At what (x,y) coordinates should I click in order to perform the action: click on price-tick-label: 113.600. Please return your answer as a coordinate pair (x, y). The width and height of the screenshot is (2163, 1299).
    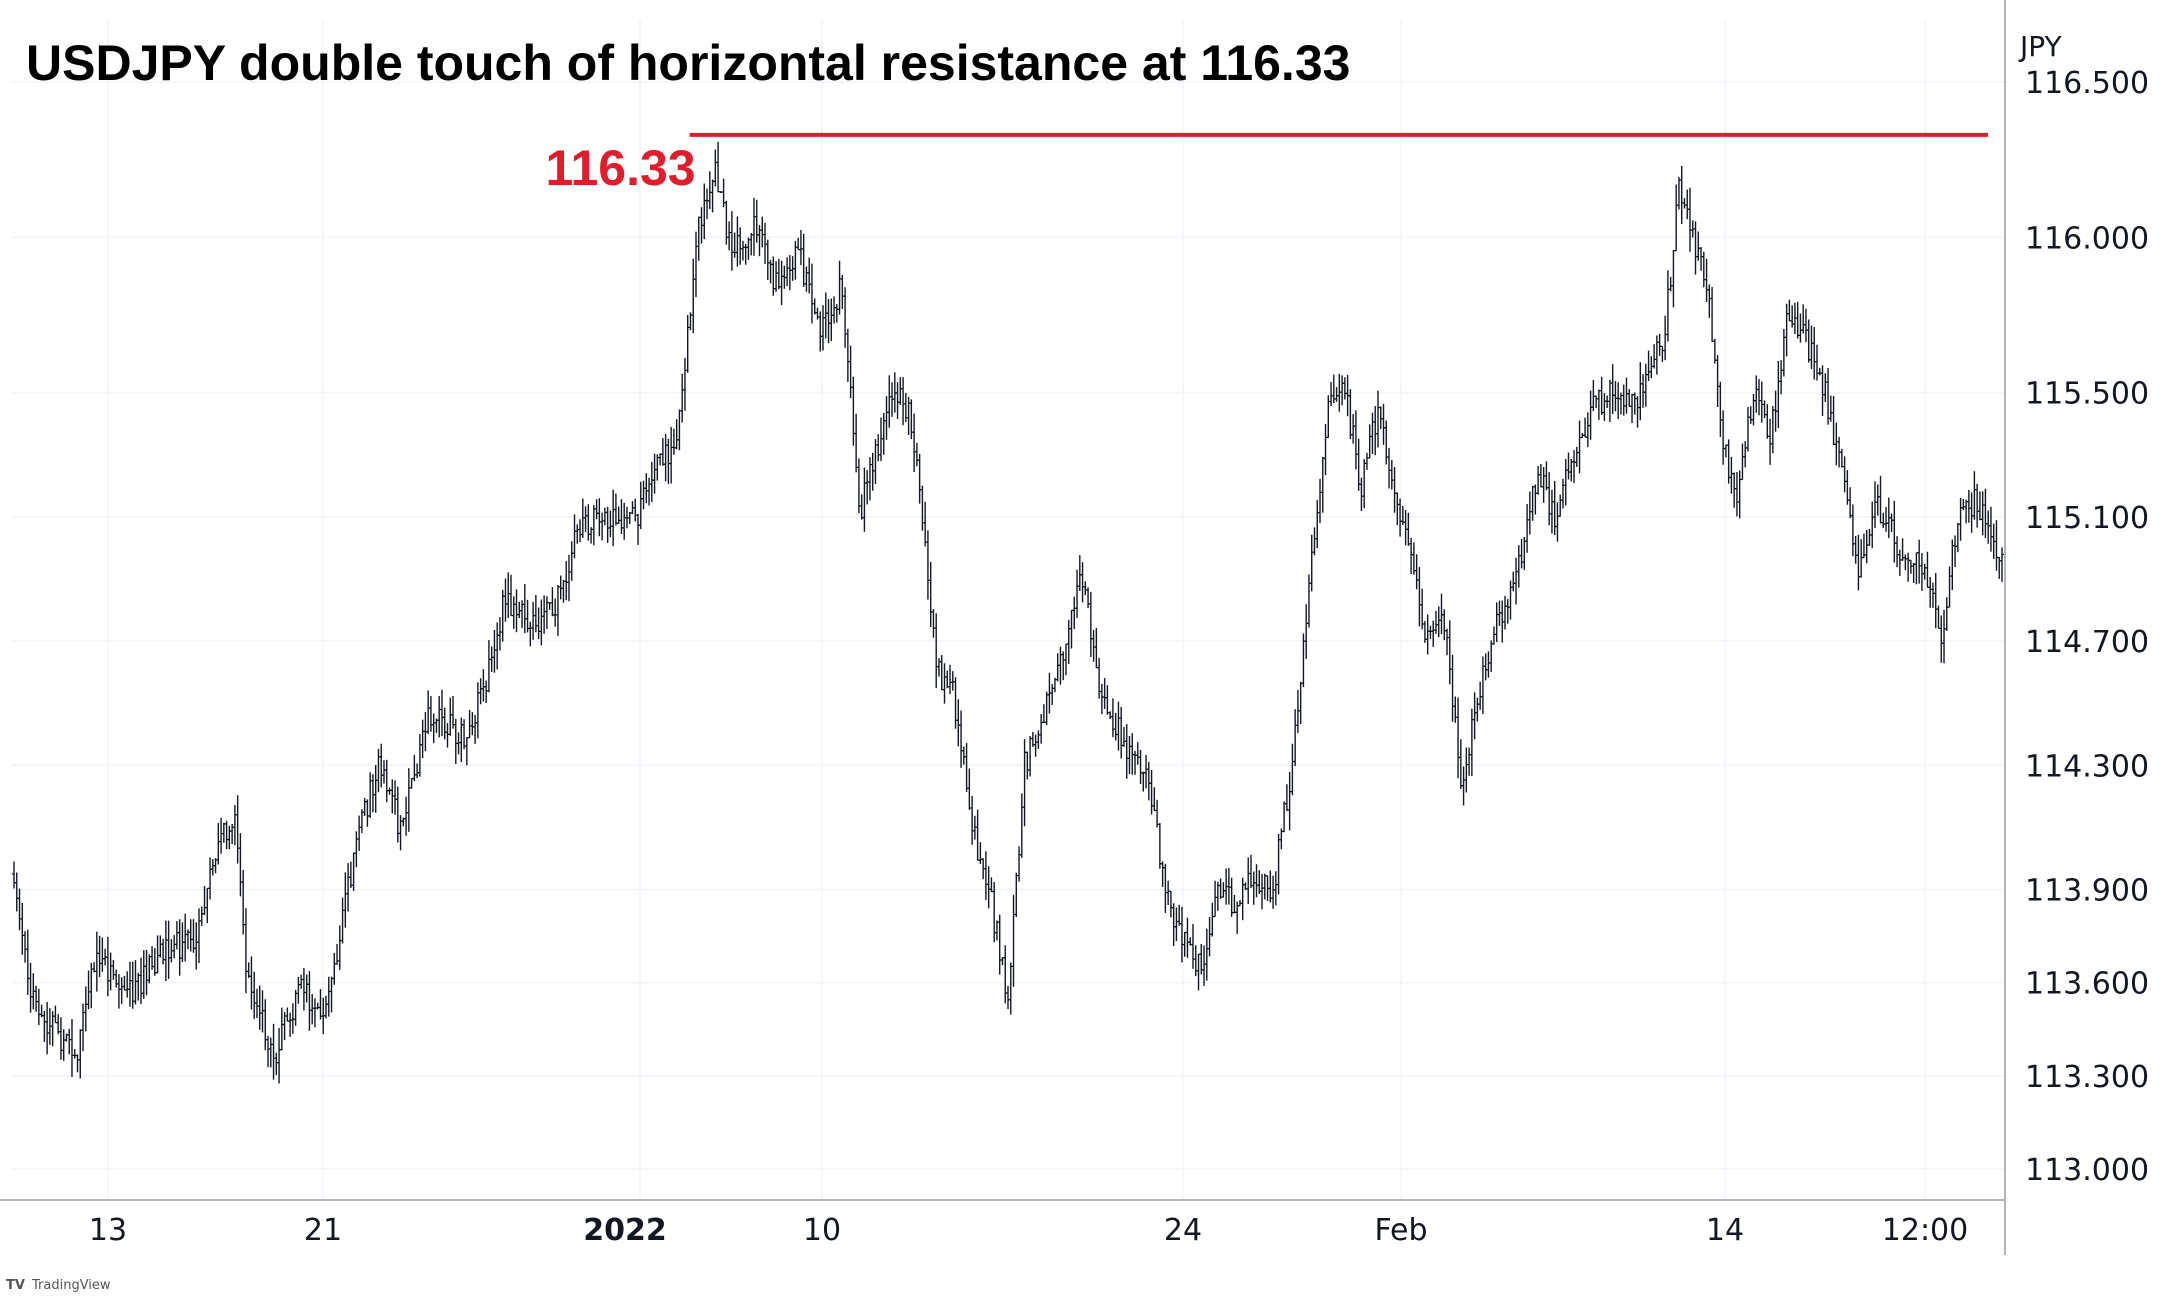
    Looking at the image, I should click on (2087, 984).